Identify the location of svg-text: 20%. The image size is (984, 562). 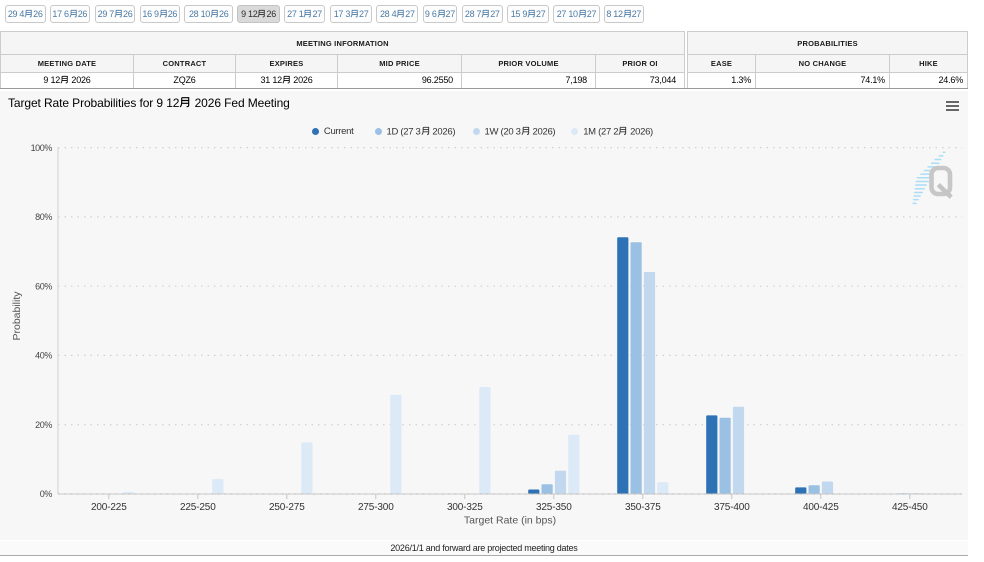
(43, 425).